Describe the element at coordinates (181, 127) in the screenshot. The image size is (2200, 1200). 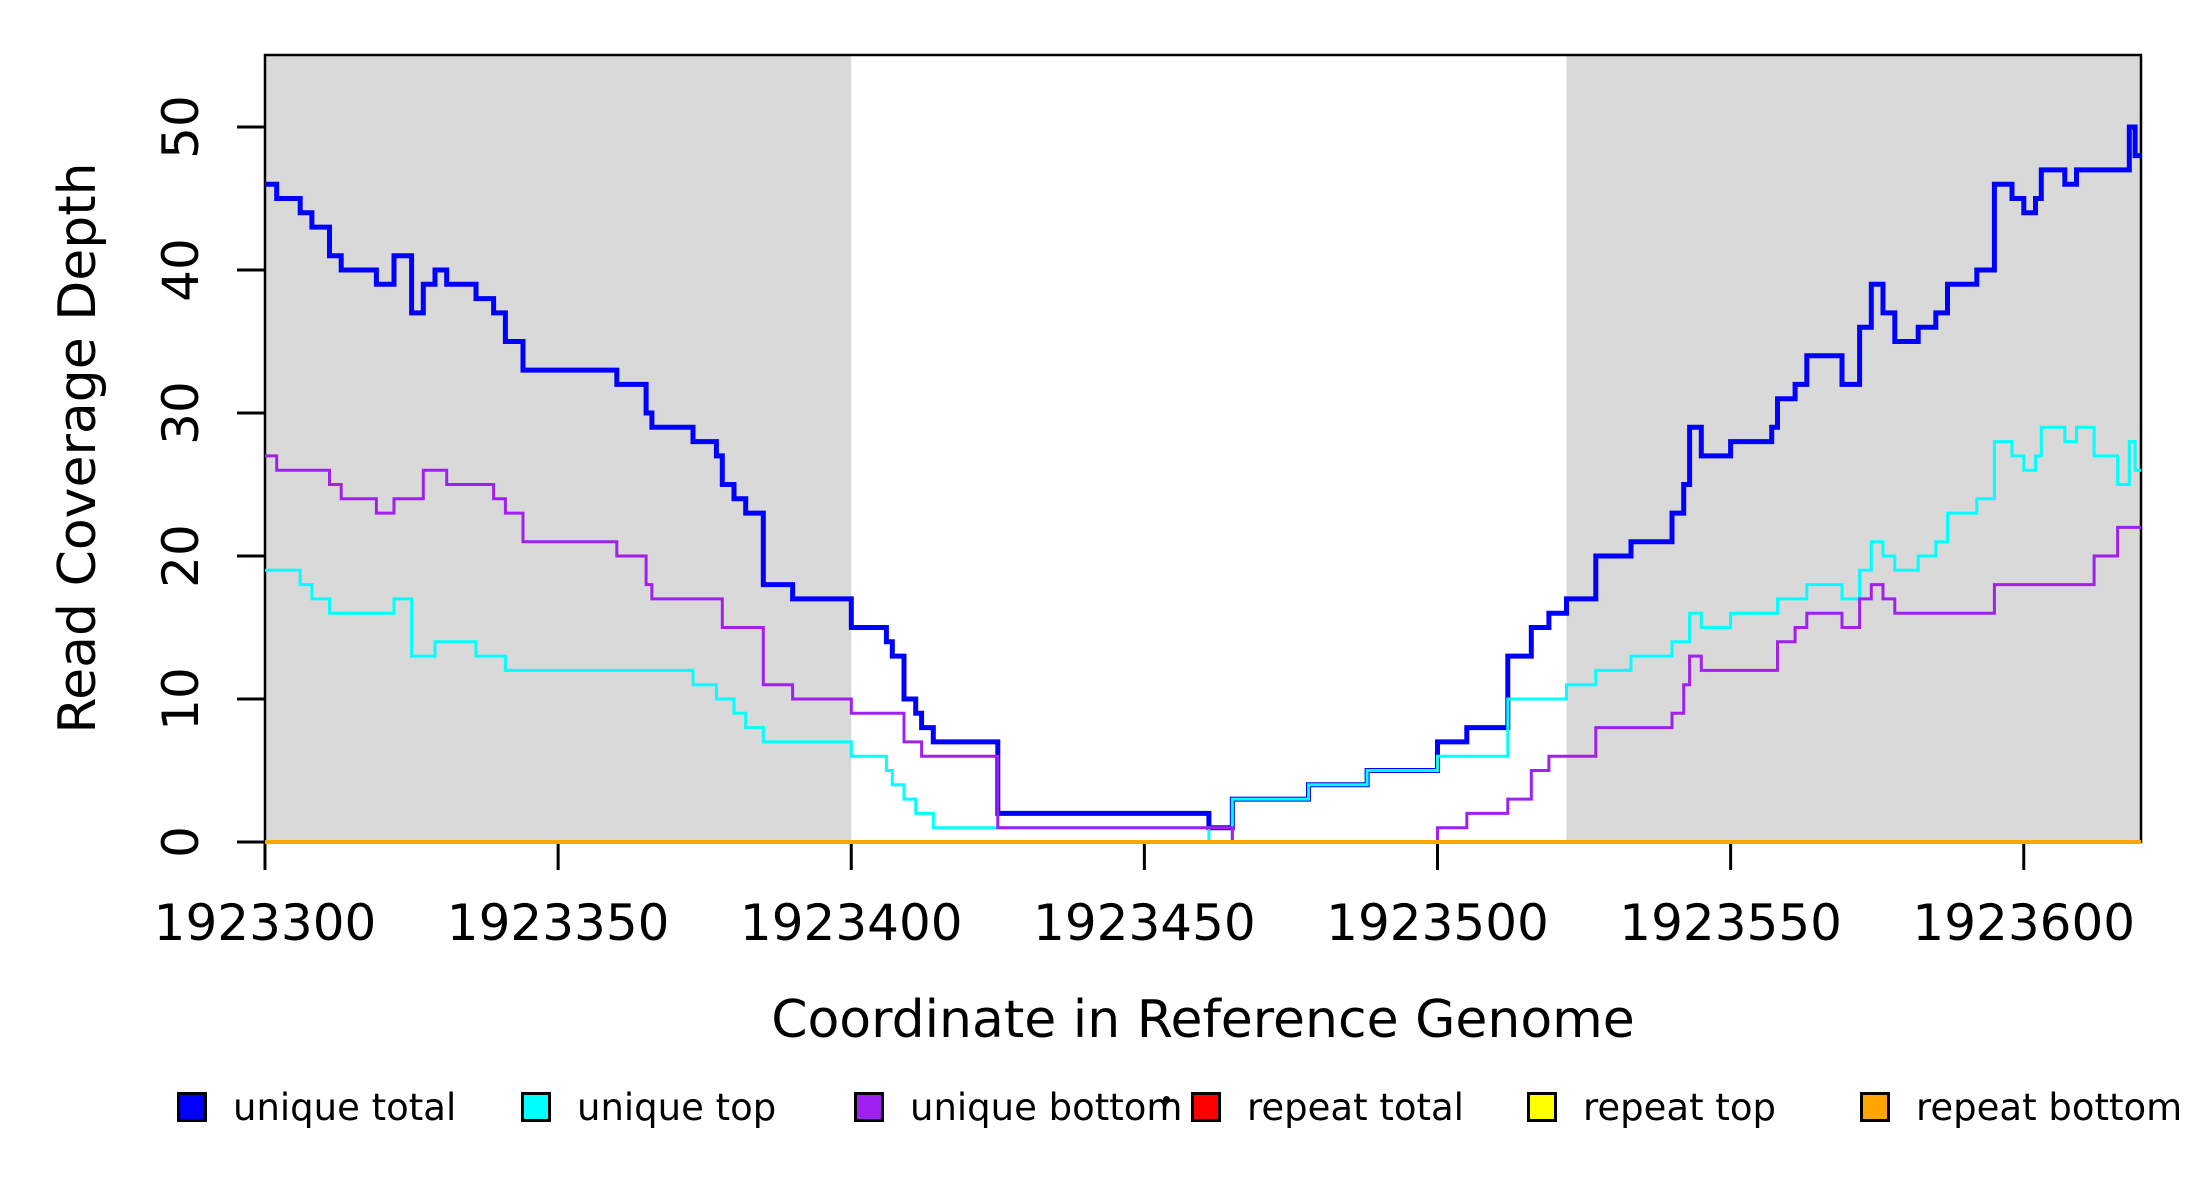
I see `y-tick-label: 50` at that location.